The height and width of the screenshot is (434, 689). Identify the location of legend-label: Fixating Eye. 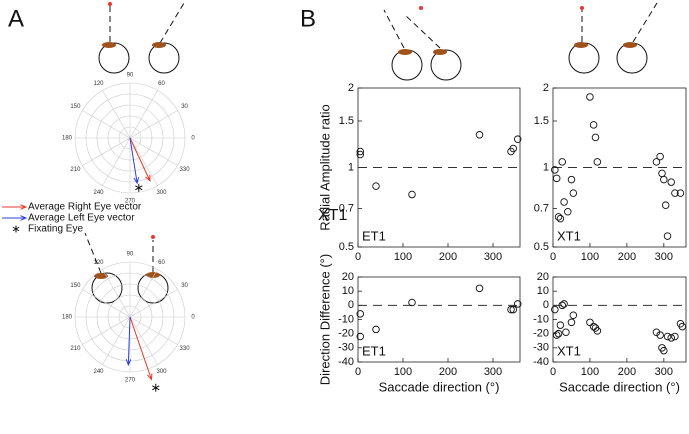
(55, 229).